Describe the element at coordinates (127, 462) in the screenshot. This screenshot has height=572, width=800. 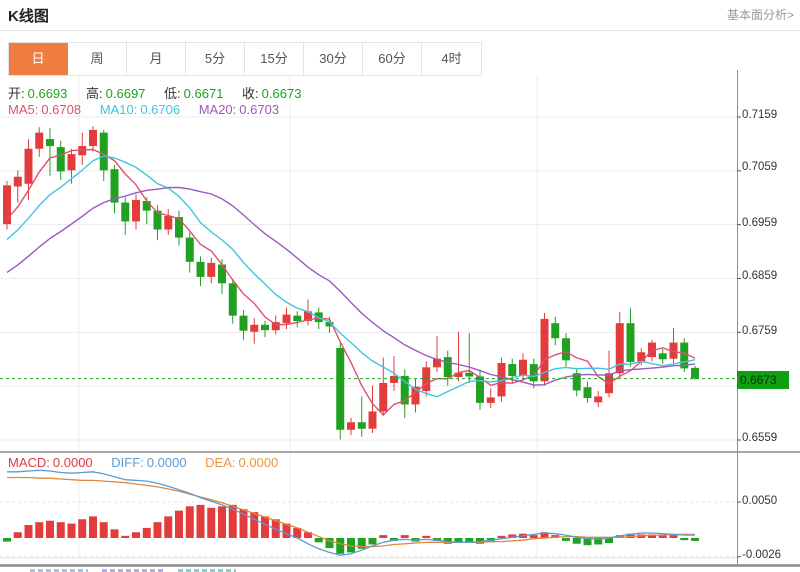
I see `diff-label: DIFF:` at that location.